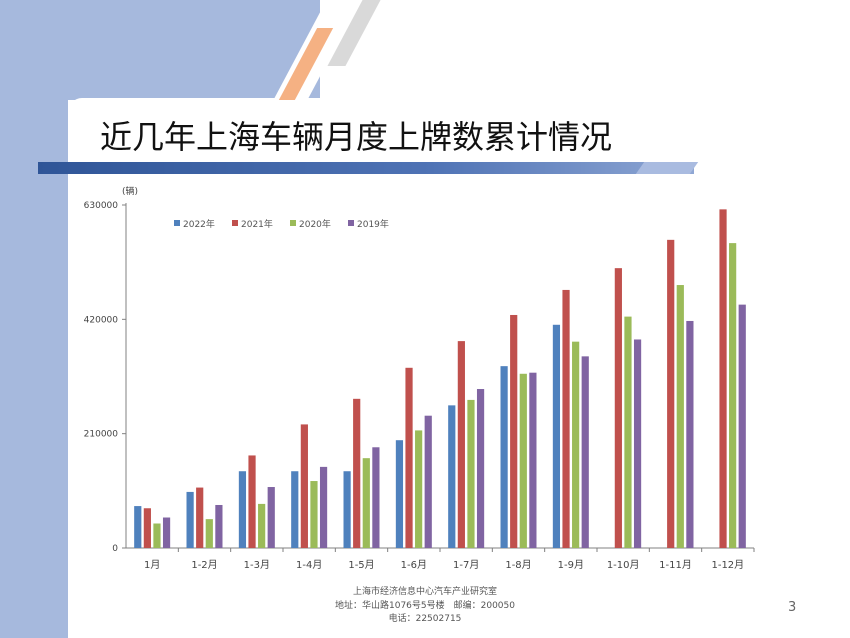 The image size is (850, 638). Describe the element at coordinates (295, 509) in the screenshot. I see `bar-2022年-1-4月` at that location.